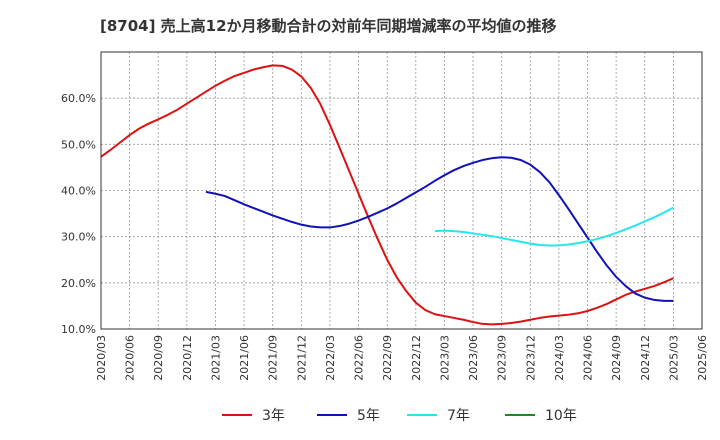 The image size is (720, 440). What do you see at coordinates (359, 358) in the screenshot?
I see `x-tick-label: 2022/06` at bounding box center [359, 358].